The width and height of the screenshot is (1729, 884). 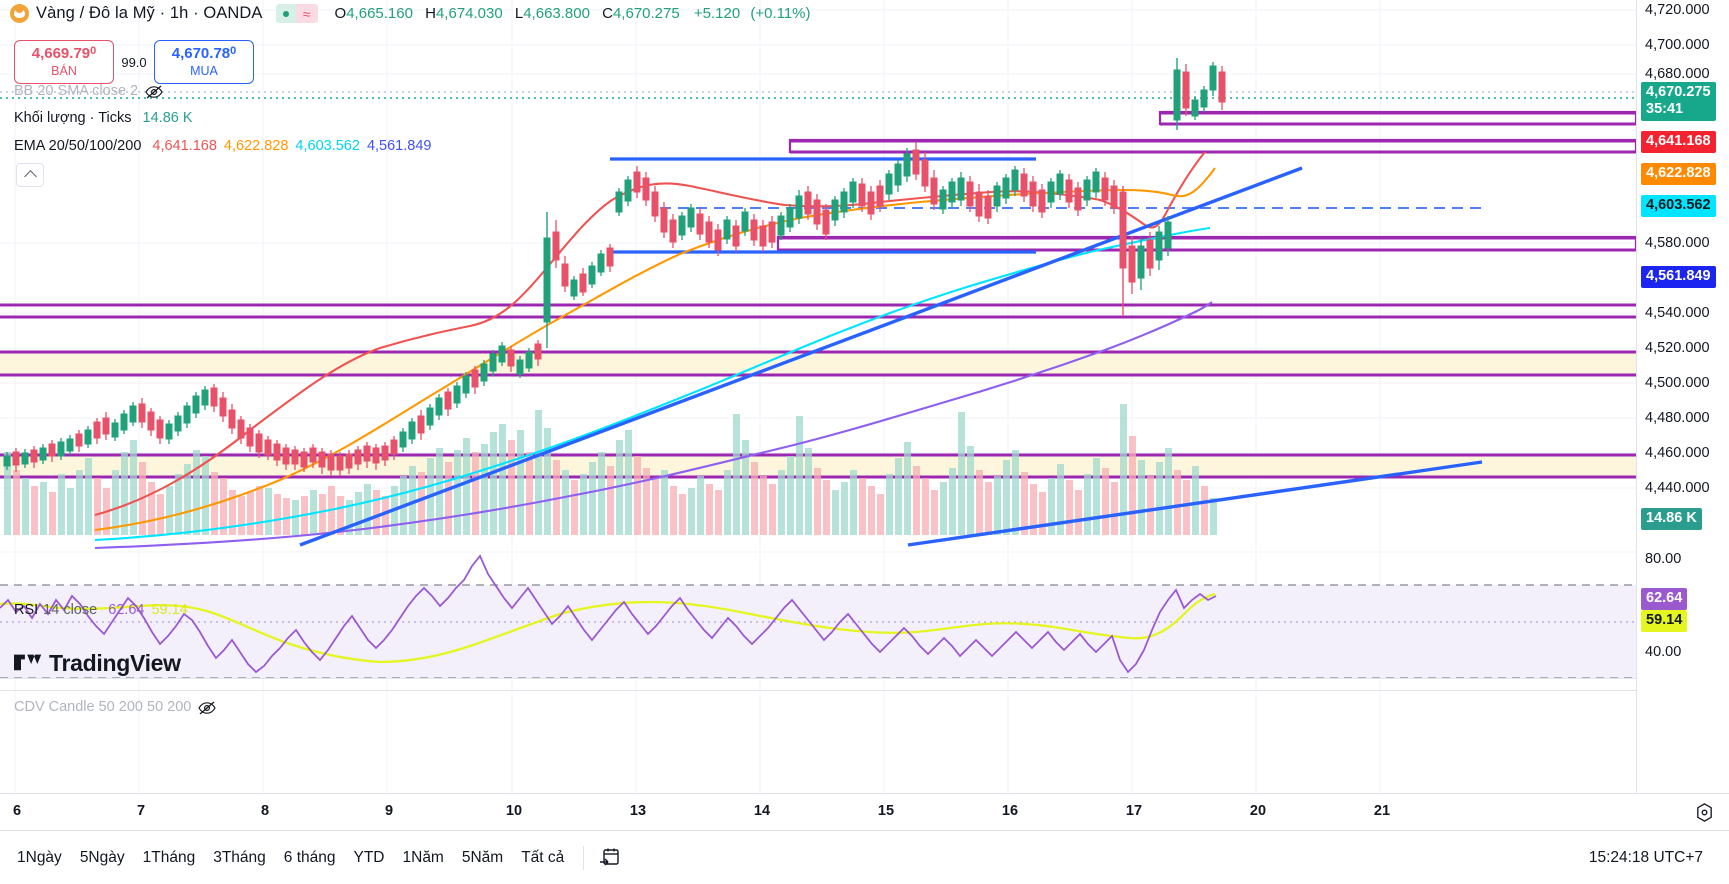 What do you see at coordinates (306, 13) in the screenshot?
I see `approx-icon: ≈` at bounding box center [306, 13].